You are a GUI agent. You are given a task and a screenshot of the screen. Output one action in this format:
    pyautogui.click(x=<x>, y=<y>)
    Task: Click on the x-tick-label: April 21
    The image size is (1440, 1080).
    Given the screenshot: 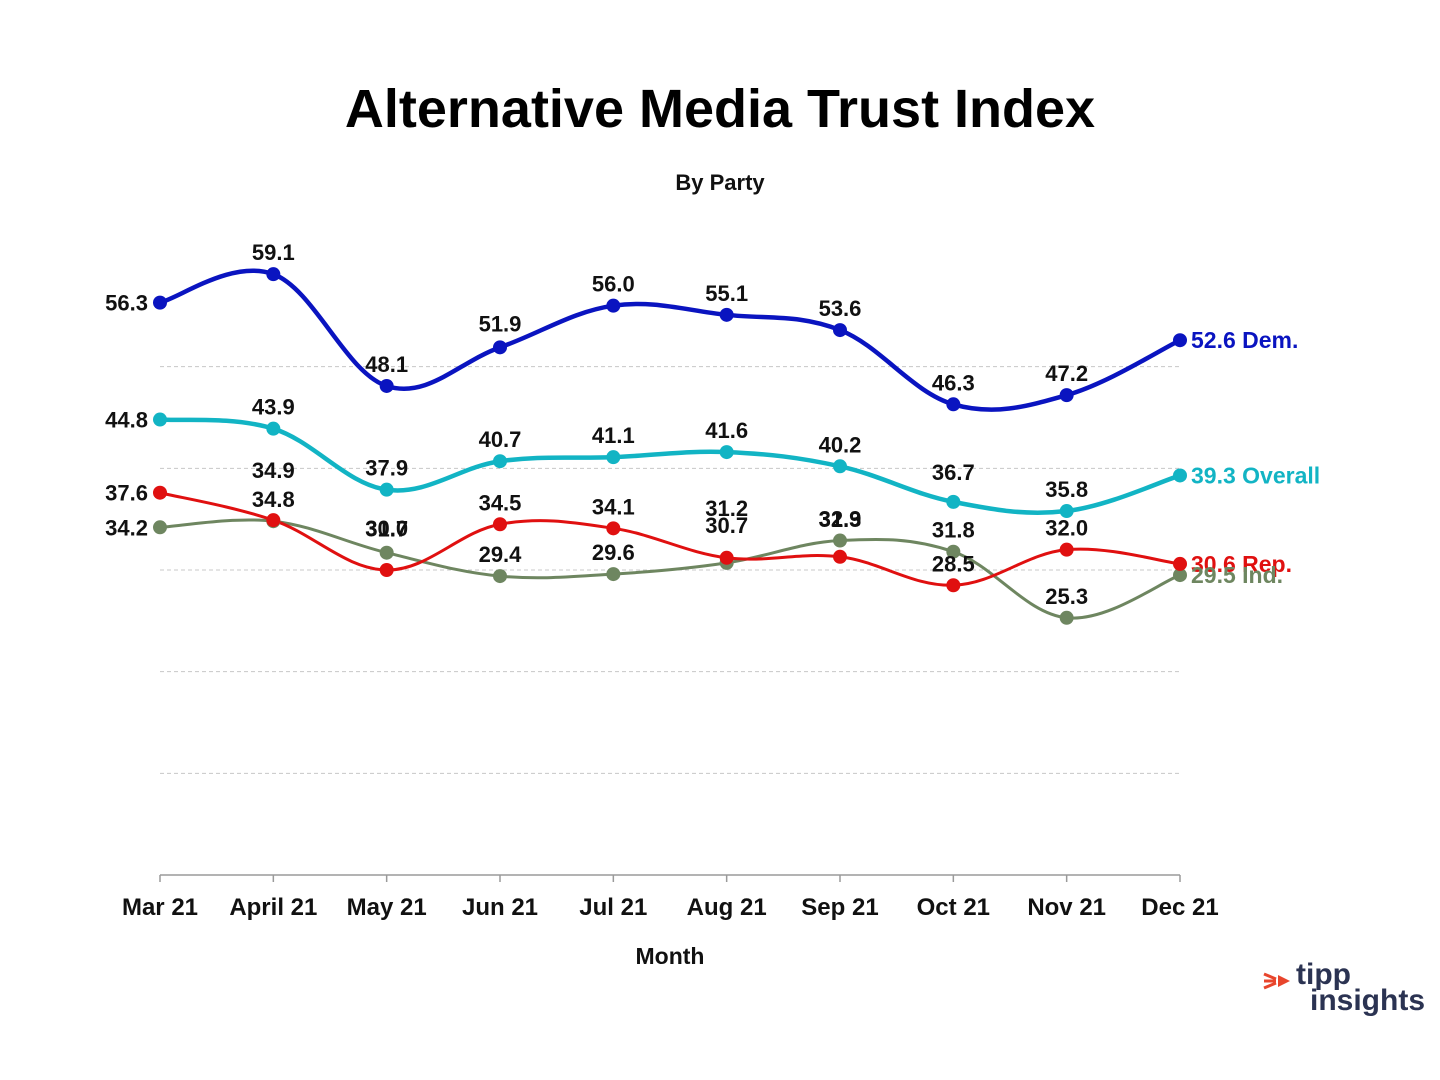 What is the action you would take?
    pyautogui.click(x=273, y=907)
    